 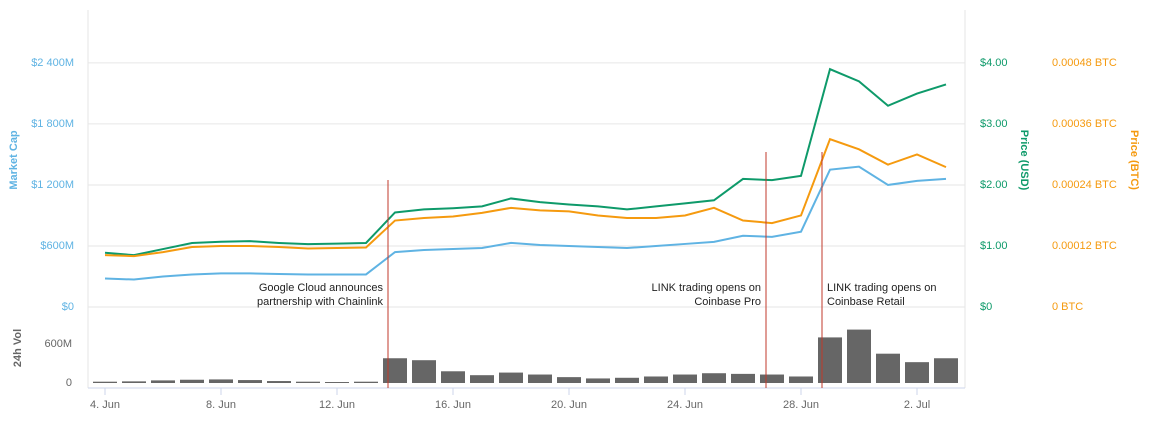 What do you see at coordinates (69, 383) in the screenshot?
I see `vol-tick-label: 0` at bounding box center [69, 383].